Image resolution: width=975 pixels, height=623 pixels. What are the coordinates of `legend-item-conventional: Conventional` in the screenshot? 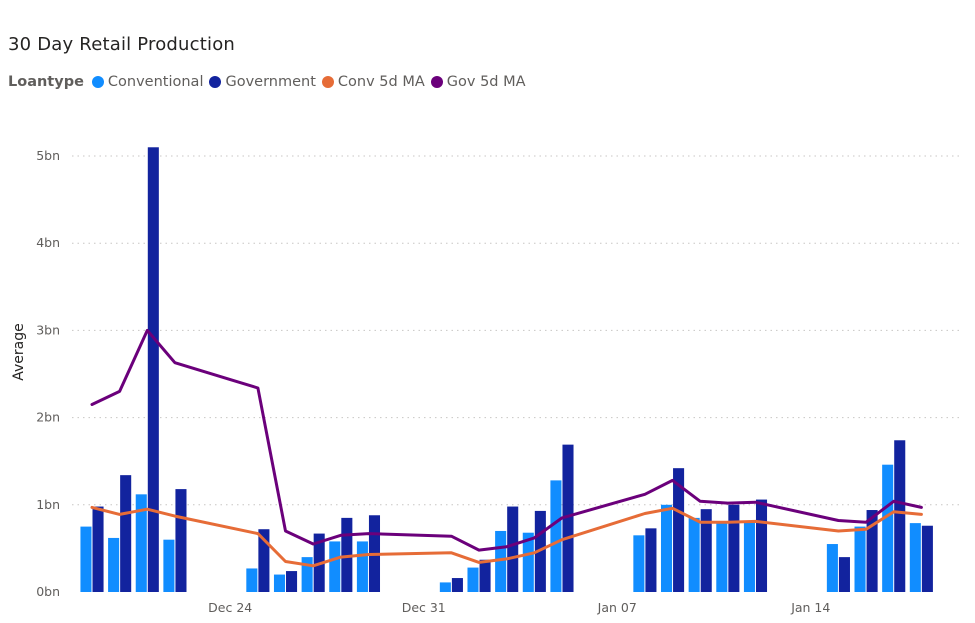 It's located at (147, 82).